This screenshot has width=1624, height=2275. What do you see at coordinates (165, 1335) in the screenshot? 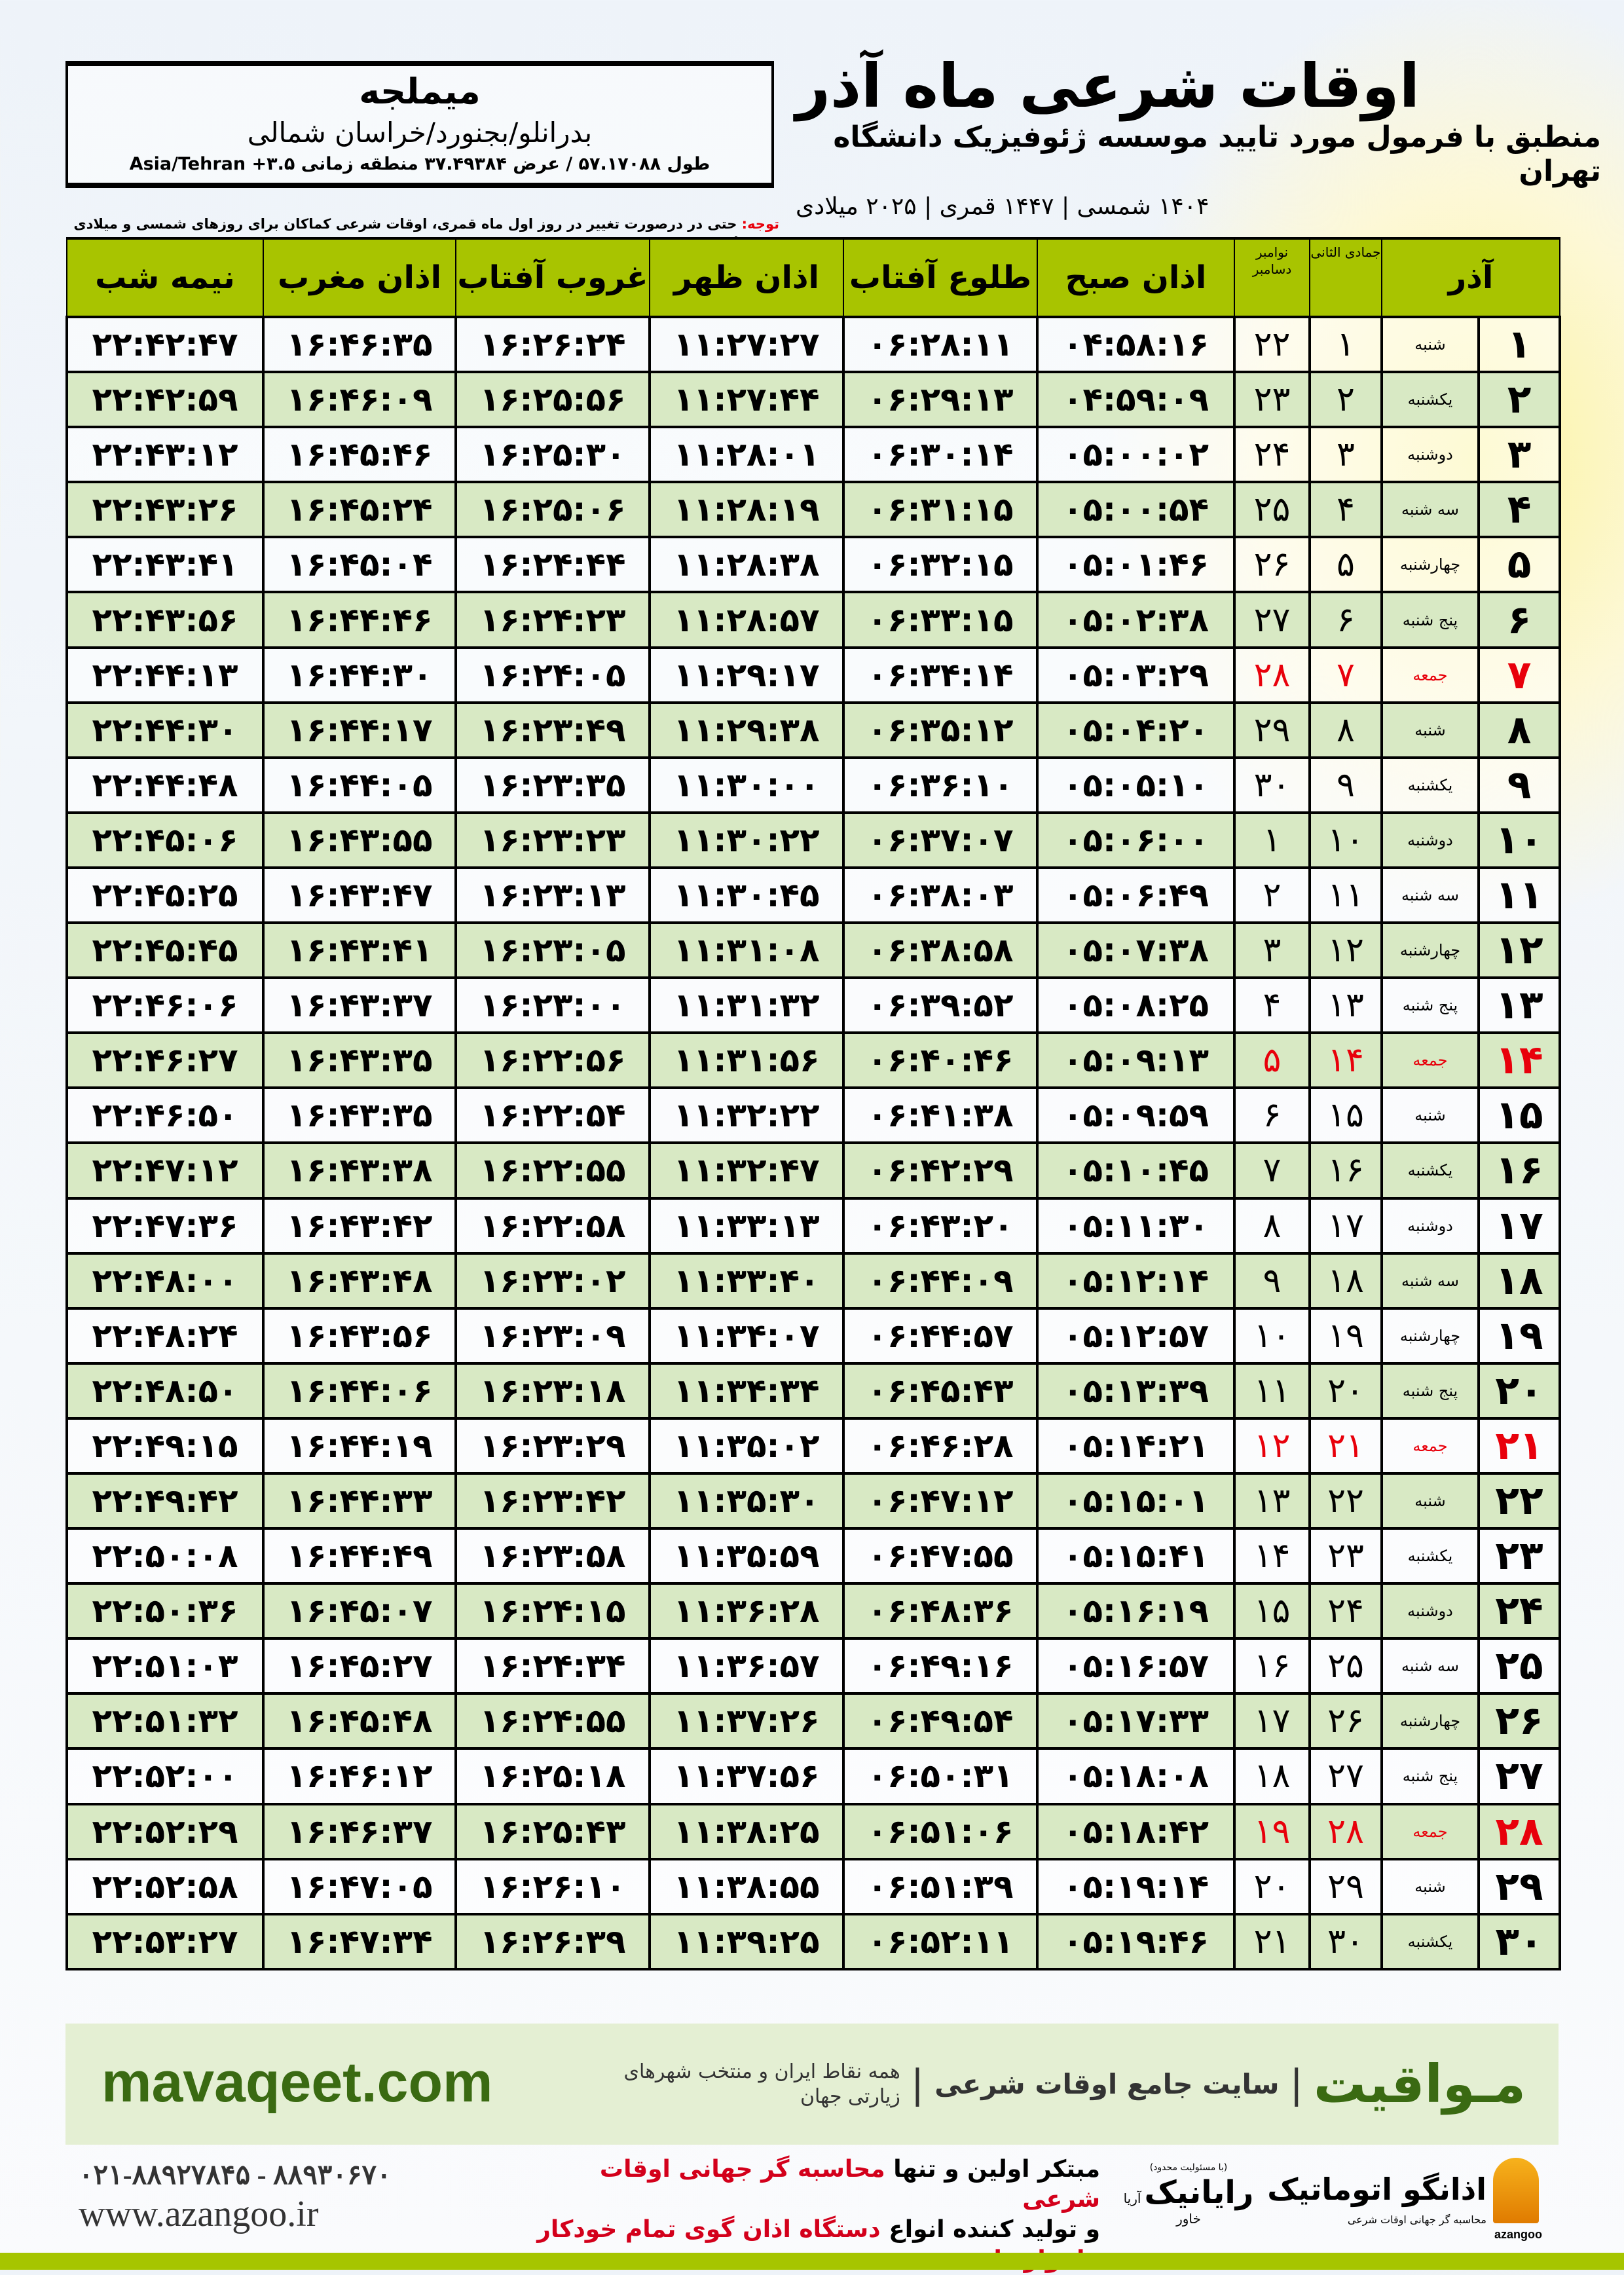
I see `midnight-time: ۲۲:۴۸:۲۴` at bounding box center [165, 1335].